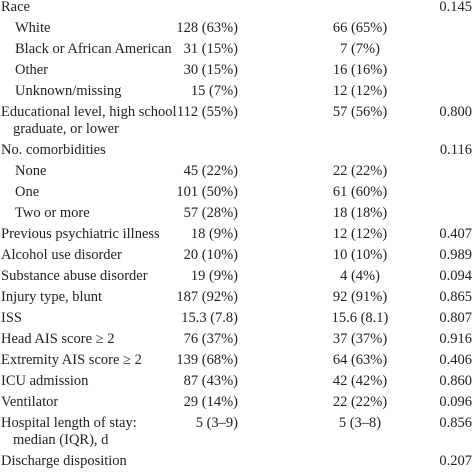 The width and height of the screenshot is (474, 474). What do you see at coordinates (11, 318) in the screenshot?
I see `label-line: ISS` at bounding box center [11, 318].